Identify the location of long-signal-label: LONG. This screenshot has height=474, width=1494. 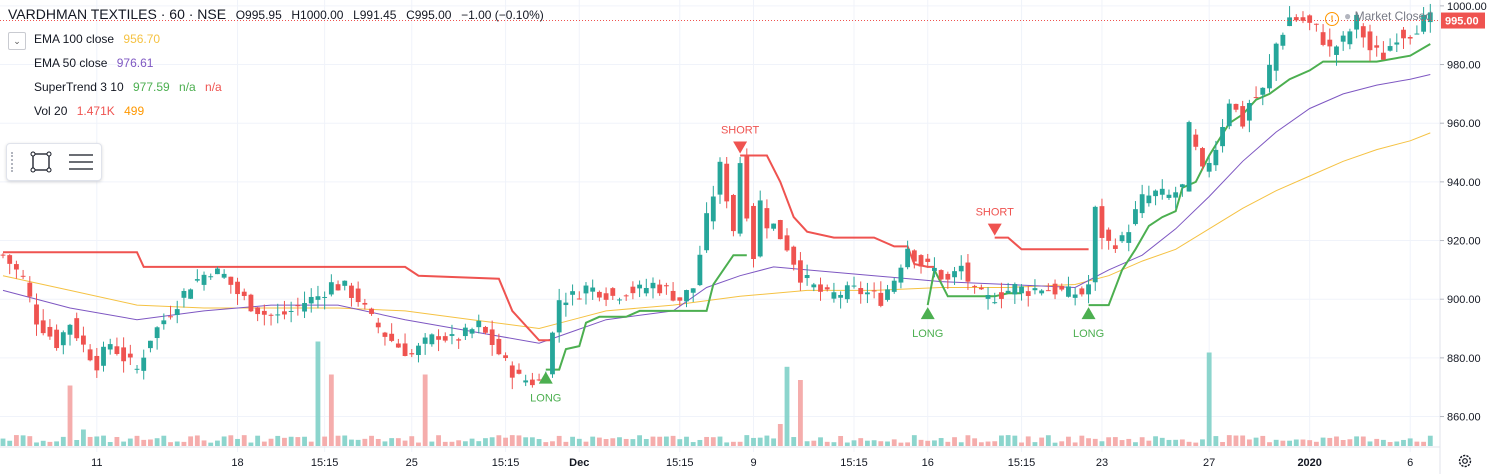
(545, 399).